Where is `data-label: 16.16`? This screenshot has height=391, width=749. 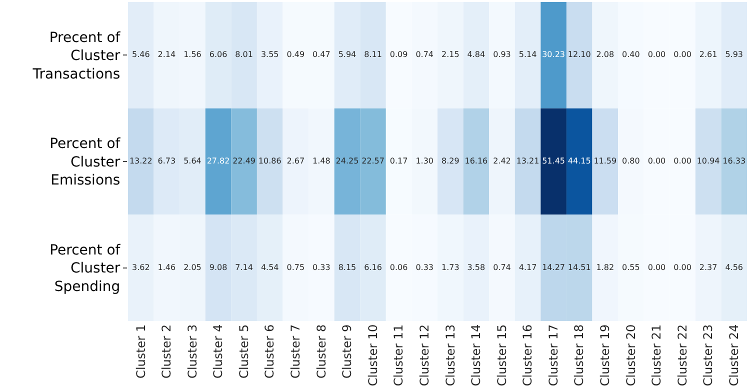 data-label: 16.16 is located at coordinates (476, 161).